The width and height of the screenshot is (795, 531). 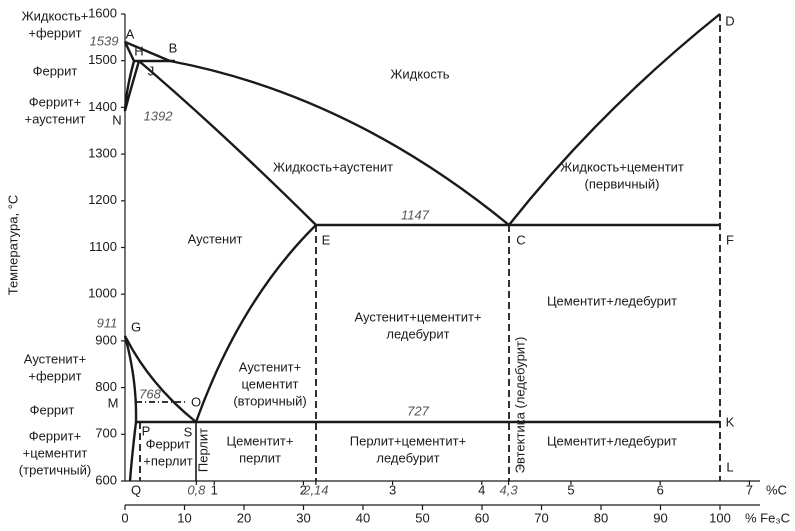 I want to click on x-tick-label: 7, so click(x=749, y=489).